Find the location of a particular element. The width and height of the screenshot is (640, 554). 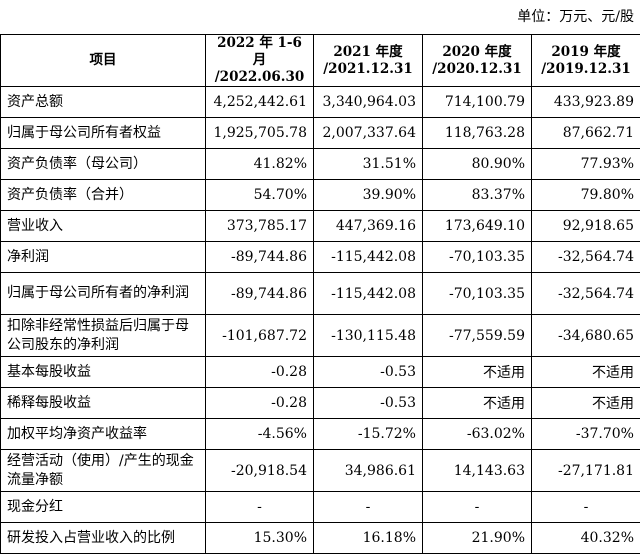

row-label: 归属于母公司所有者的净利润 is located at coordinates (103, 294).